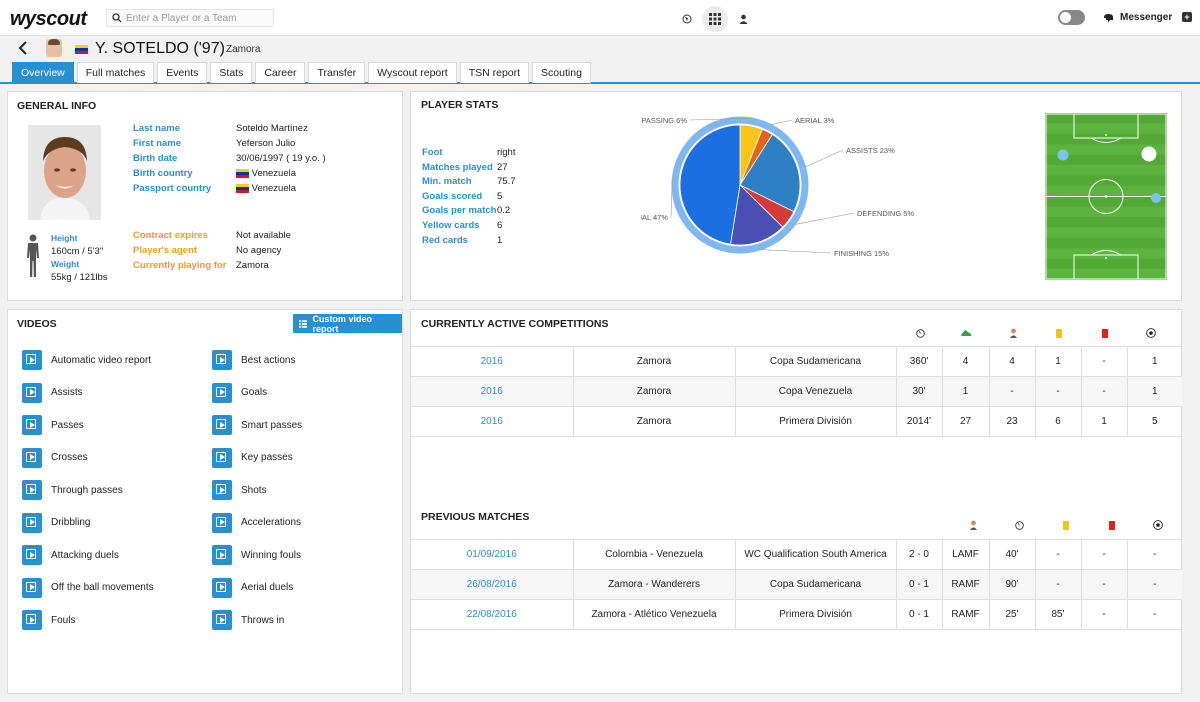 This screenshot has height=702, width=1200. I want to click on table-cell: Zamora - Wanderers, so click(654, 584).